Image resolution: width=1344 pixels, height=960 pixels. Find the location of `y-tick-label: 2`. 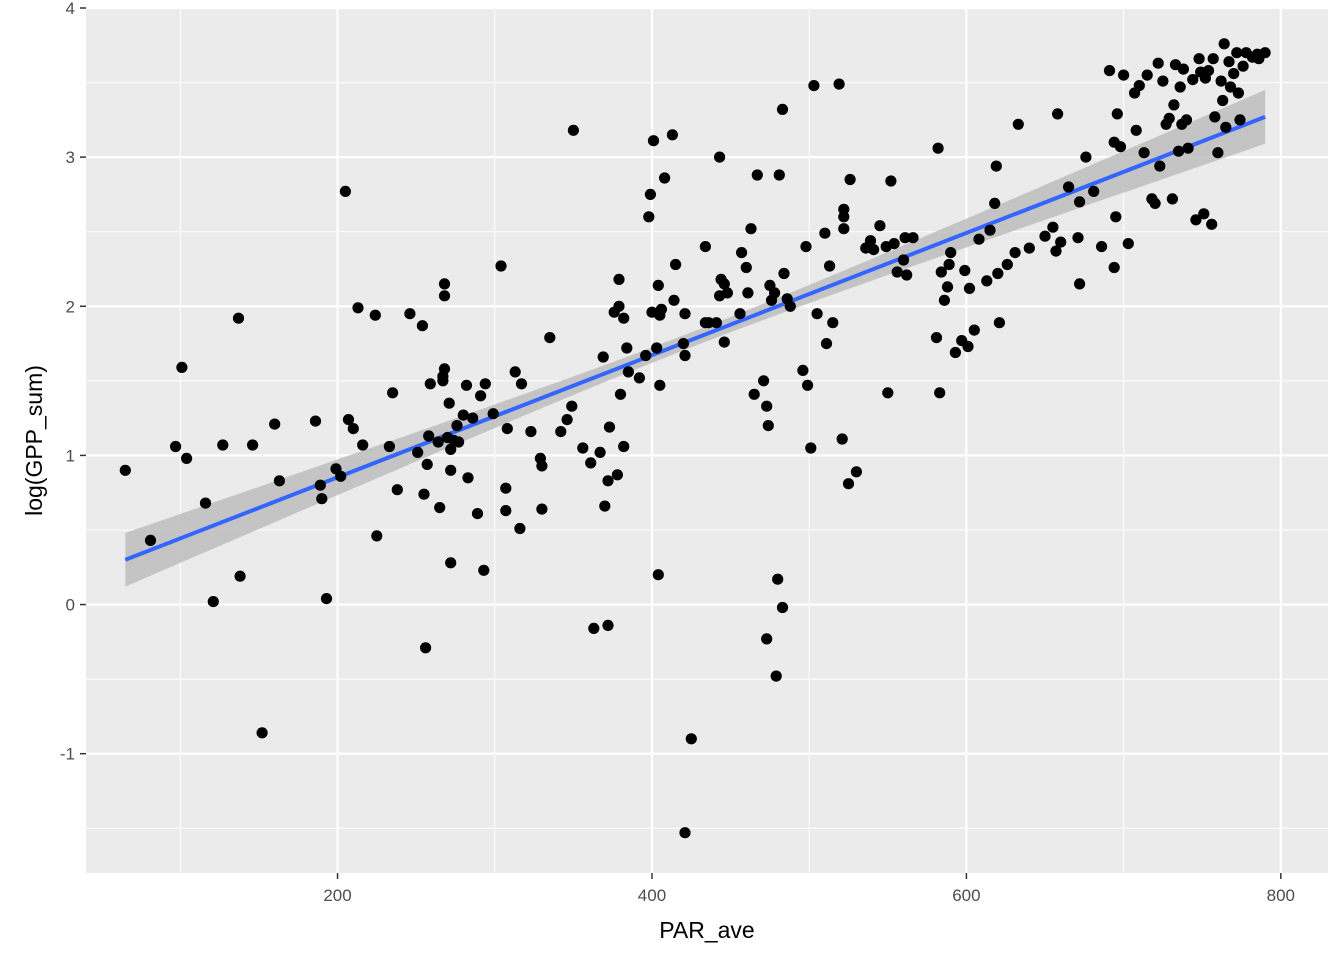

y-tick-label: 2 is located at coordinates (70, 306).